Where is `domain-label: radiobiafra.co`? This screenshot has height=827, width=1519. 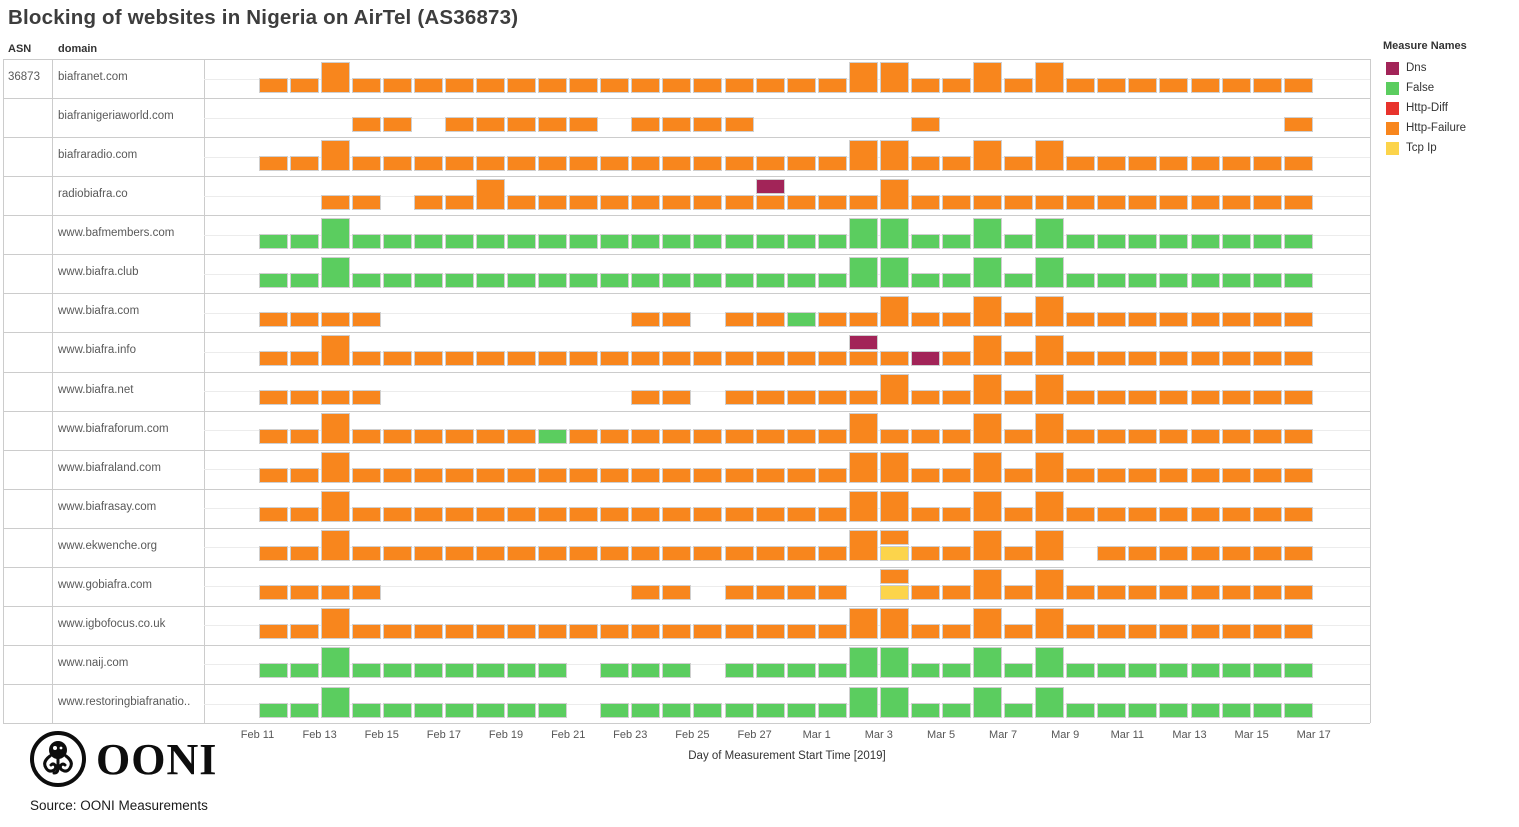 domain-label: radiobiafra.co is located at coordinates (93, 194).